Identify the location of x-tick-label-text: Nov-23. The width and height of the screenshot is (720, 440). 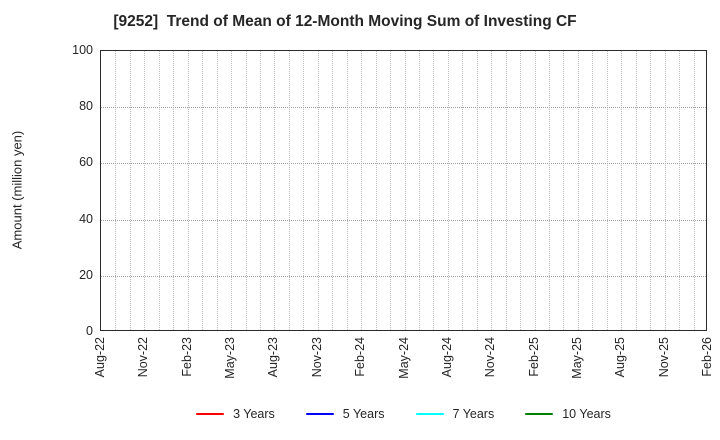
(316, 357).